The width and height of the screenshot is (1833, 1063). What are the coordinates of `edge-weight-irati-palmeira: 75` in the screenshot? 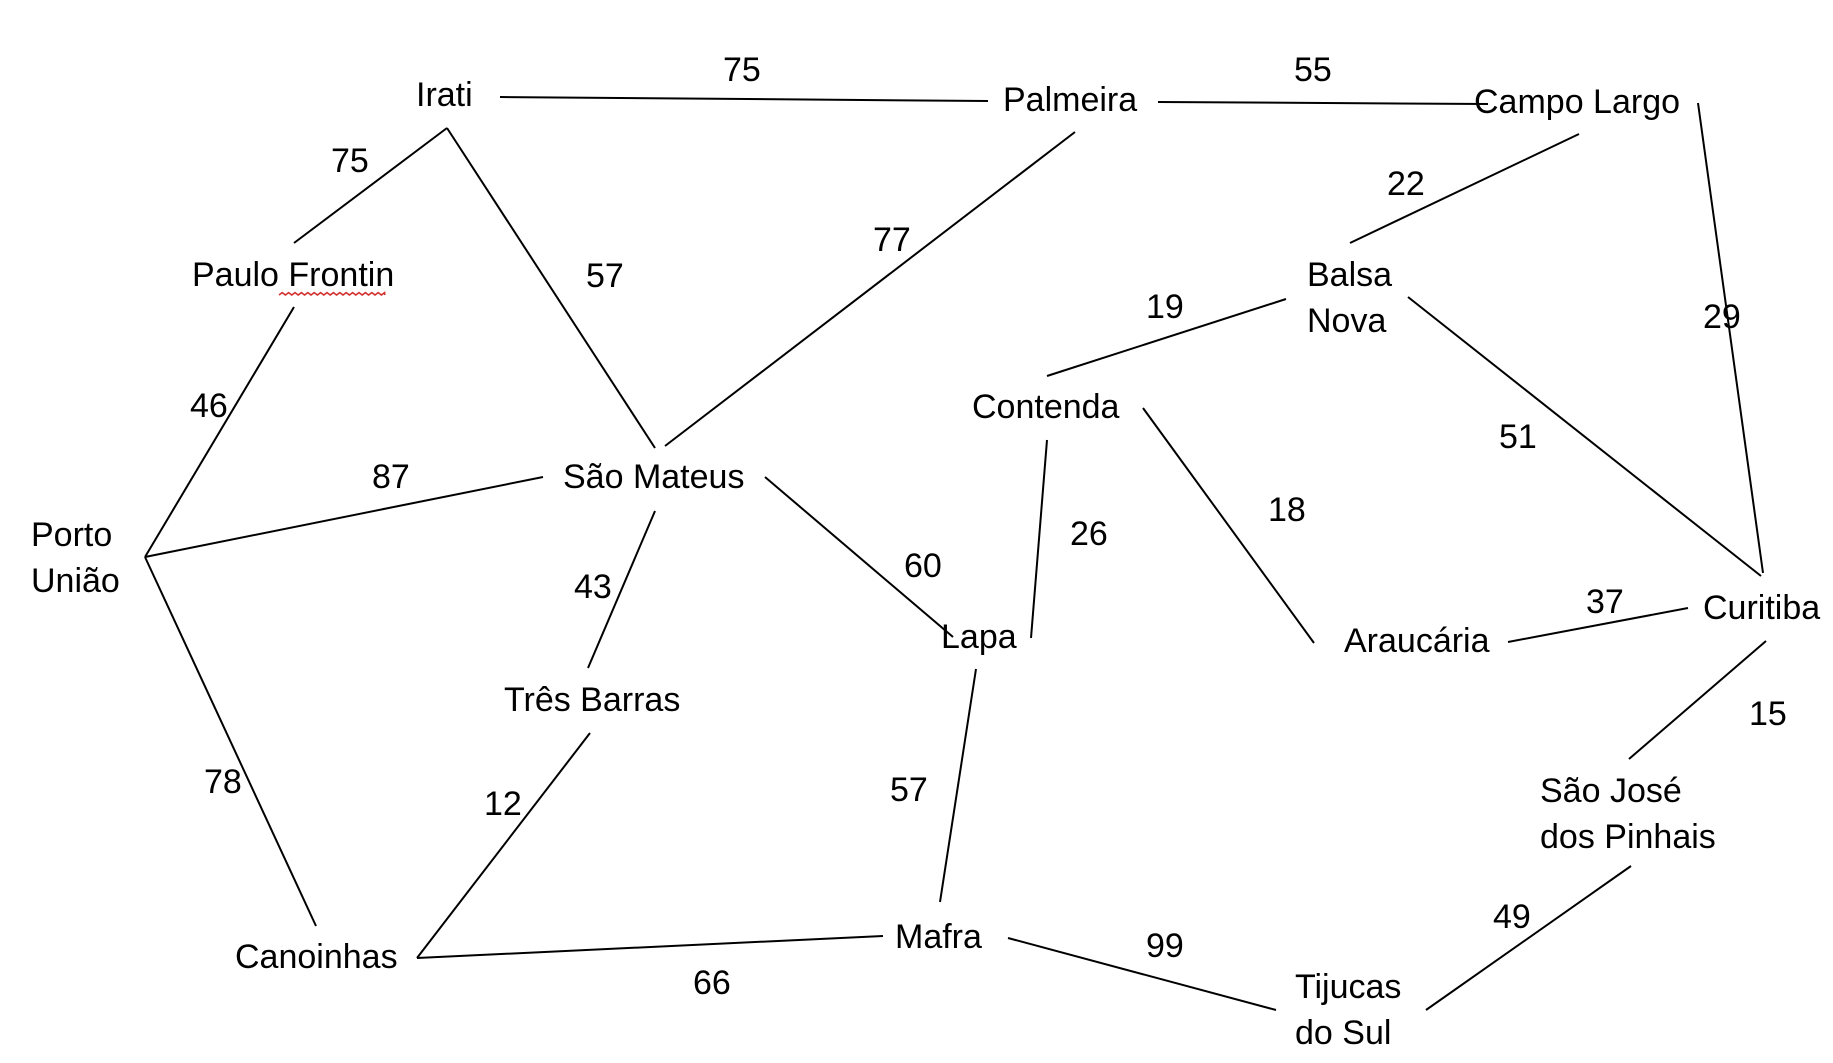 It's located at (742, 70).